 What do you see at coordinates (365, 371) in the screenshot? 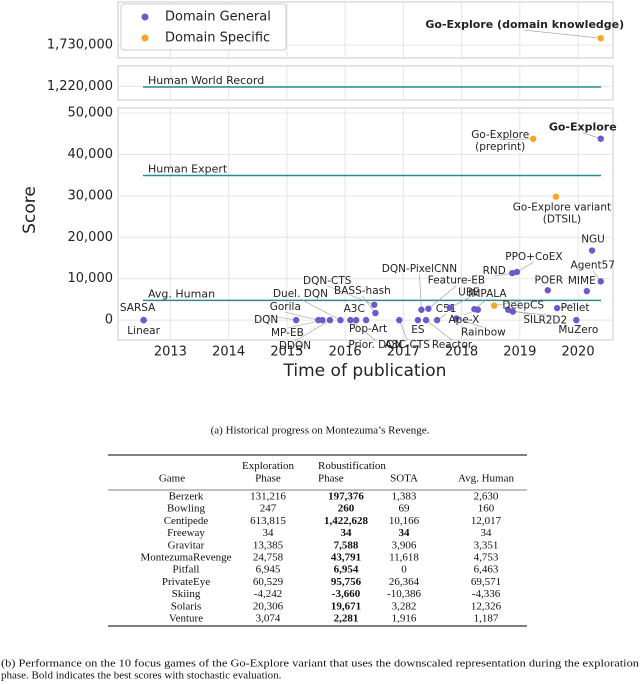
I see `x-axis-label: Time of publication` at bounding box center [365, 371].